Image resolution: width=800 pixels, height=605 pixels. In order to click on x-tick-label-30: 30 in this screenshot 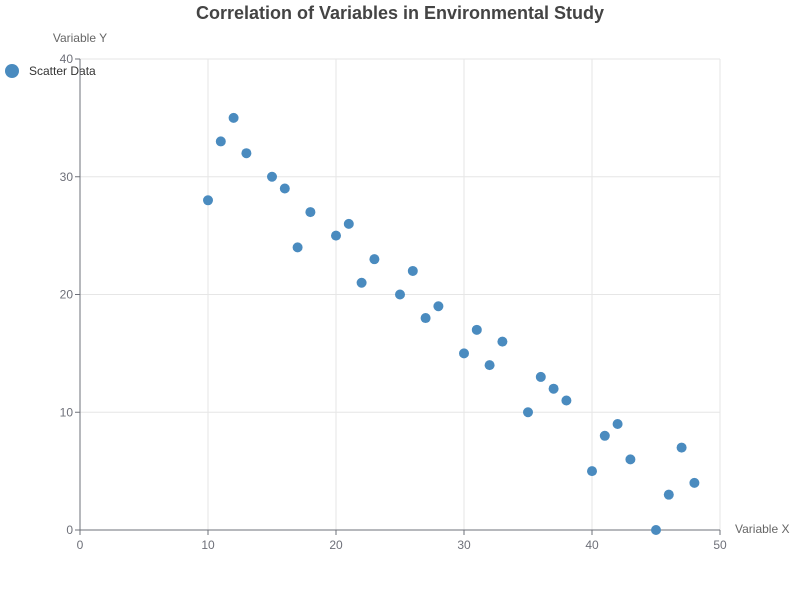, I will do `click(464, 545)`.